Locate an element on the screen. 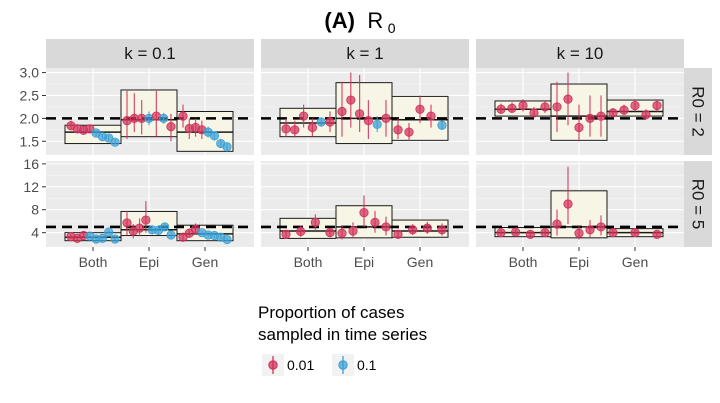  legend-label: 0.1 is located at coordinates (367, 365).